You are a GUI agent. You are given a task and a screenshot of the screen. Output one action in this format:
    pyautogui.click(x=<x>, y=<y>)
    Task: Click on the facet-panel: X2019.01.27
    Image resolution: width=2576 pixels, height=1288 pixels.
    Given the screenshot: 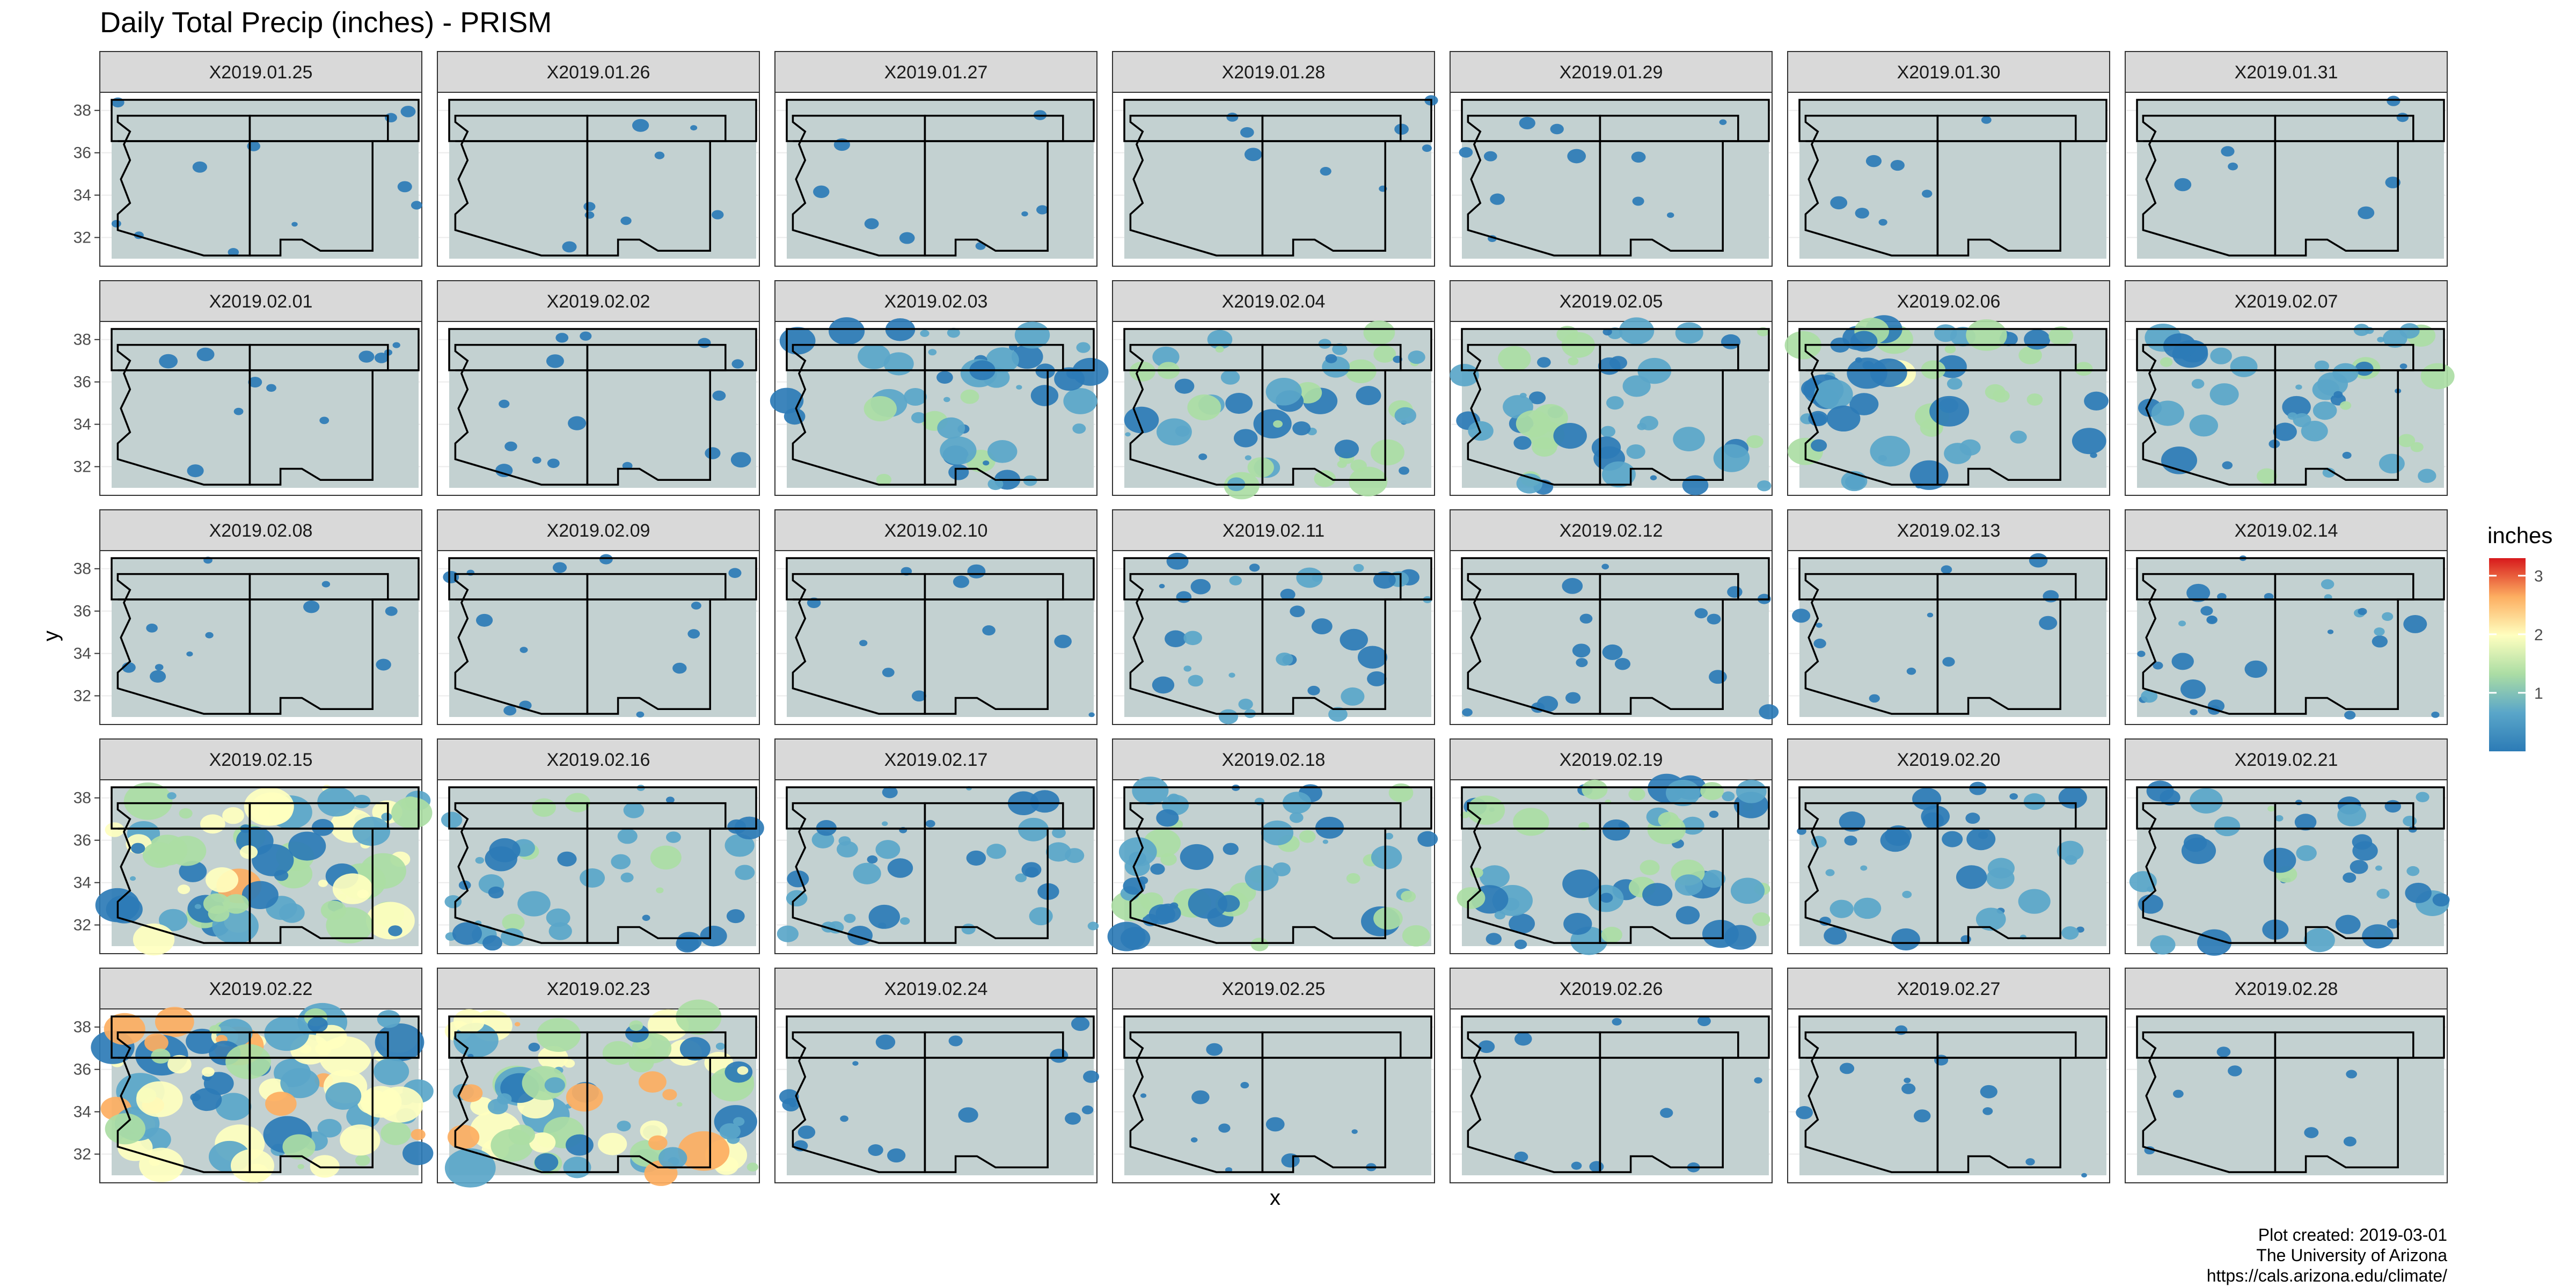 What is the action you would take?
    pyautogui.click(x=935, y=159)
    